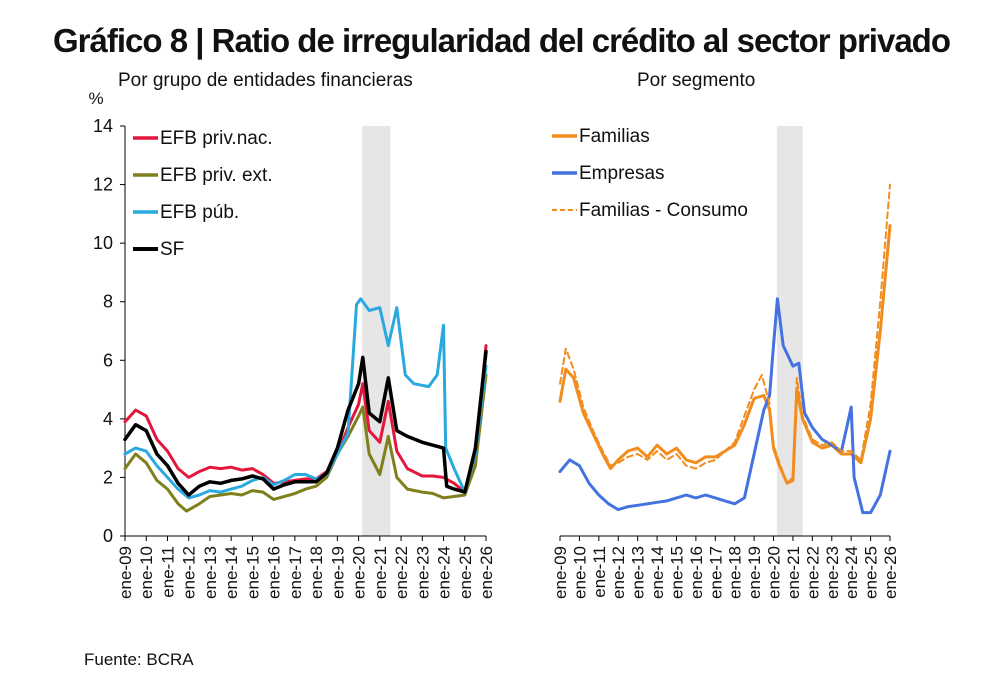  I want to click on right-x-tick-label: ene-09, so click(560, 572).